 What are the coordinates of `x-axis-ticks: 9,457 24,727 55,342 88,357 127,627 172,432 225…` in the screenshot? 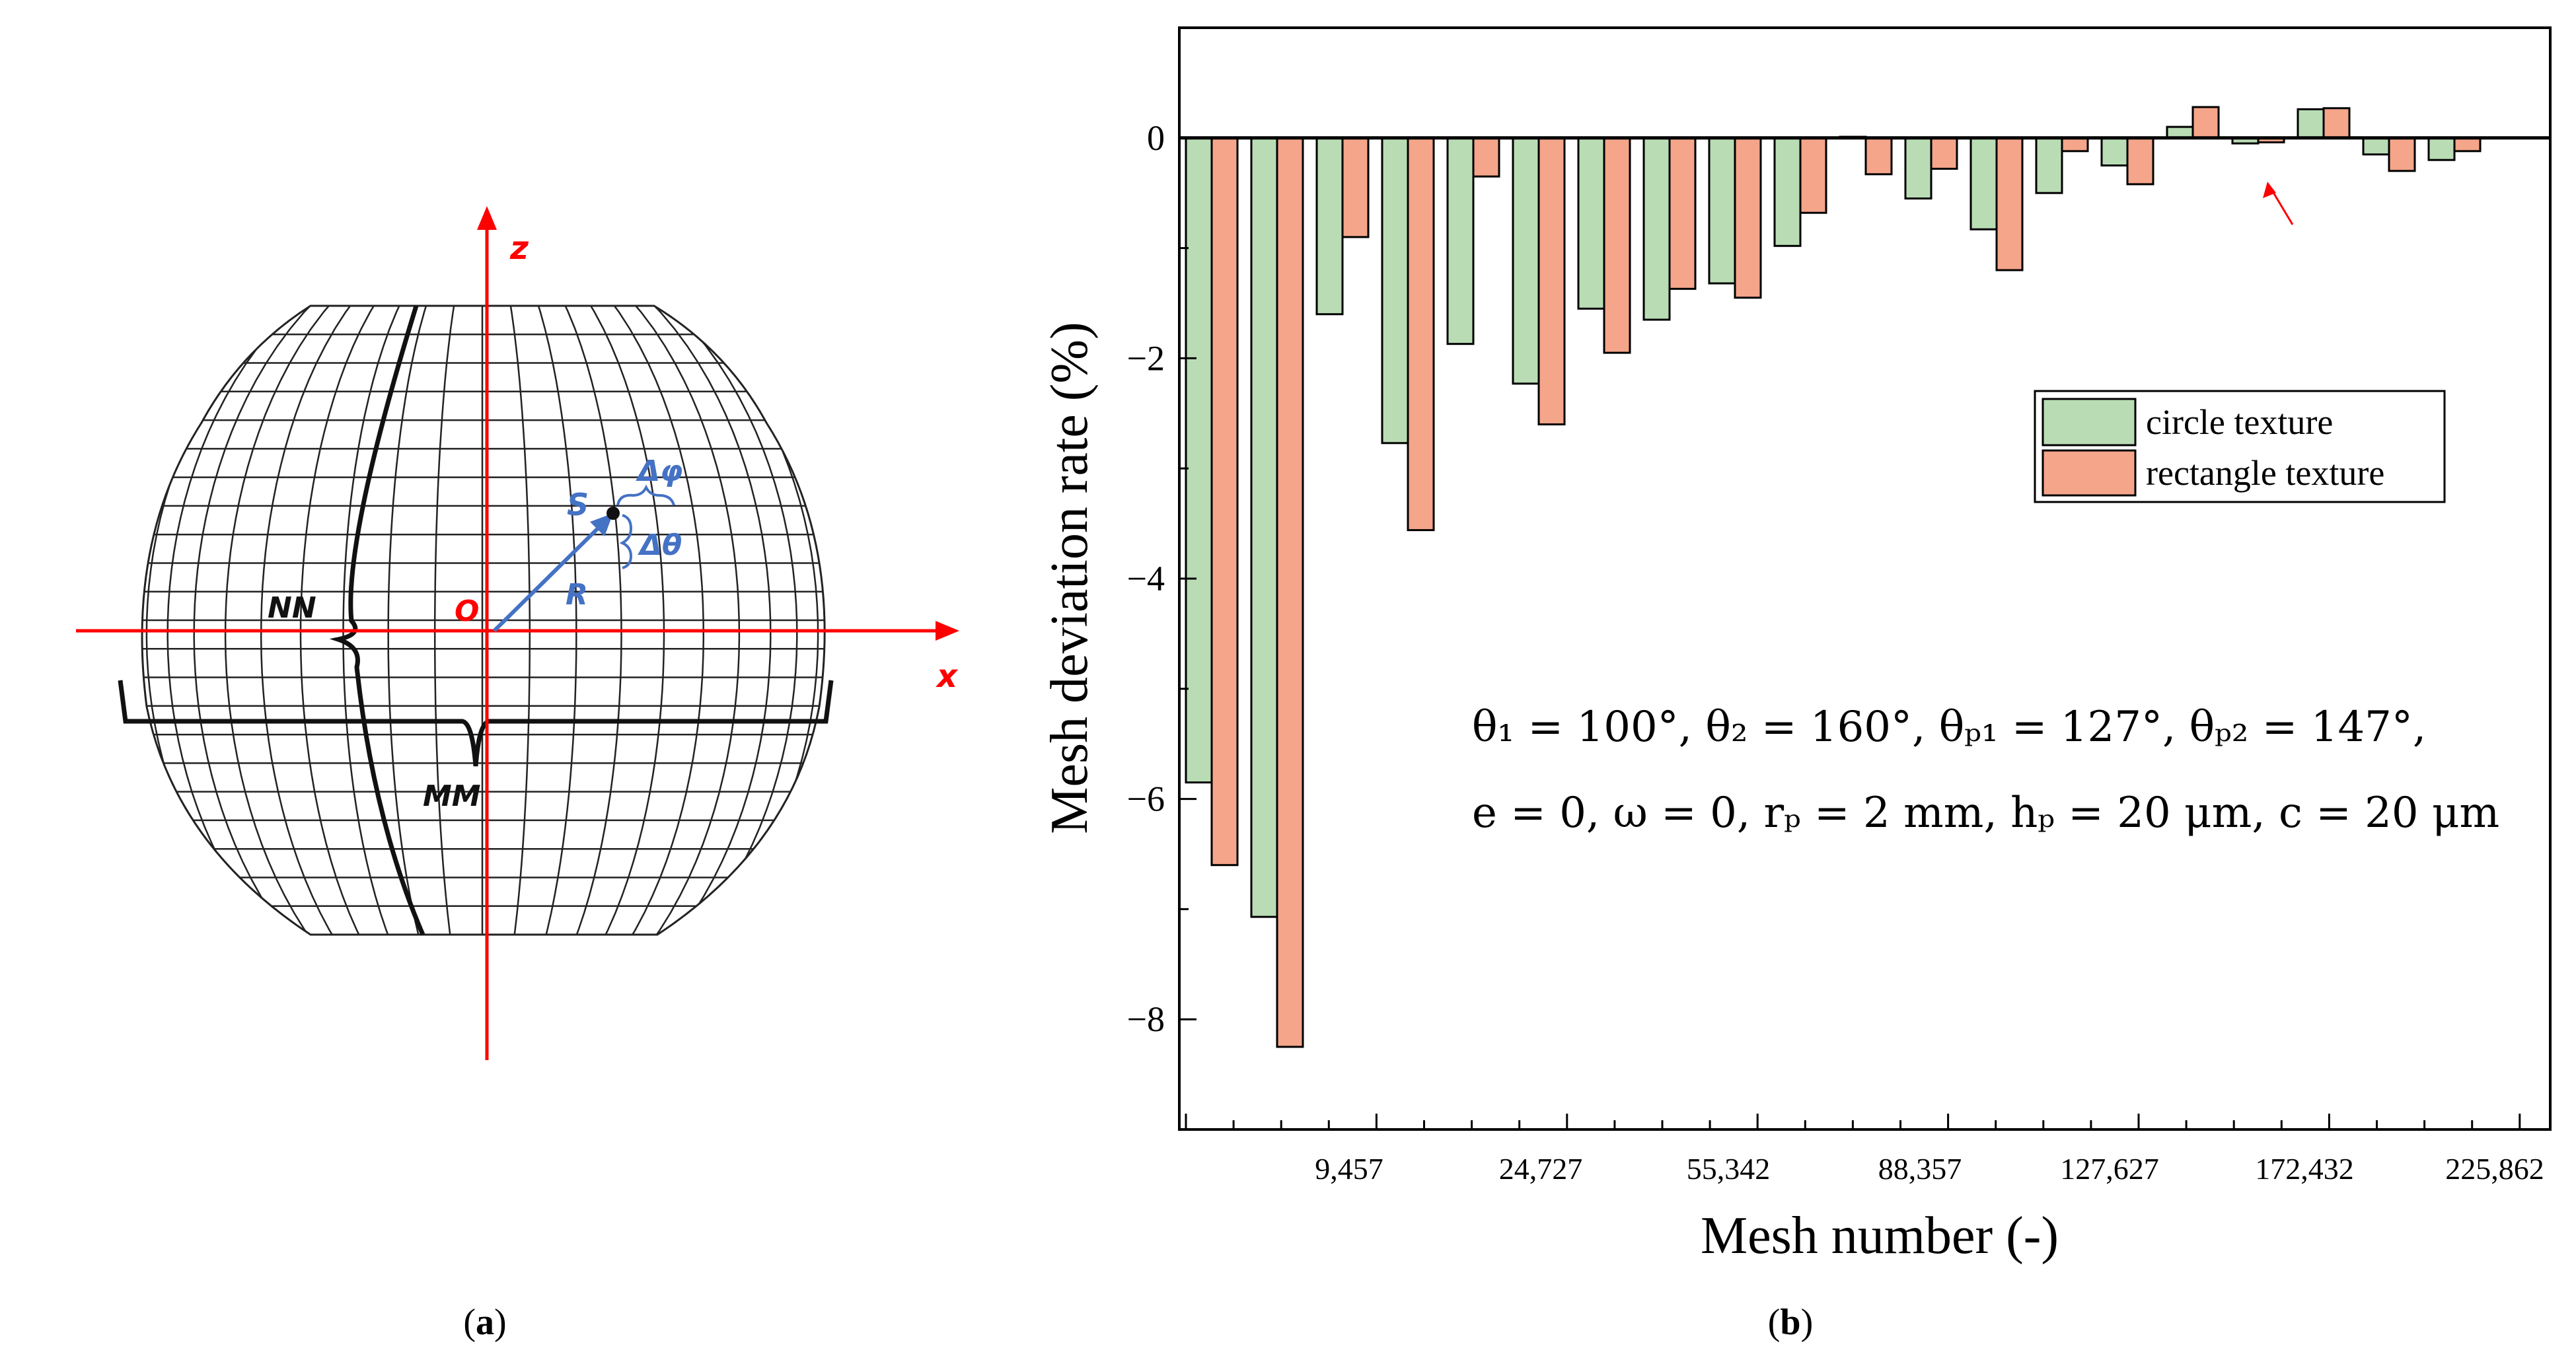 It's located at (1864, 1150).